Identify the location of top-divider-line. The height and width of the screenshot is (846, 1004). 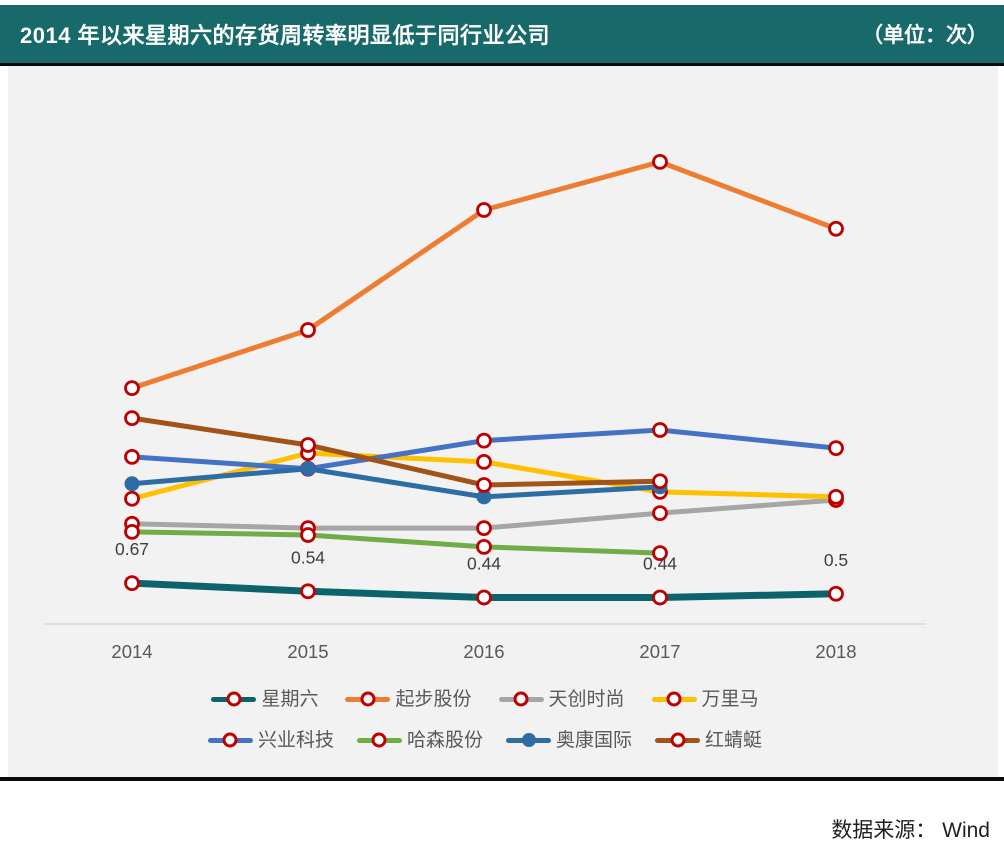
(502, 64).